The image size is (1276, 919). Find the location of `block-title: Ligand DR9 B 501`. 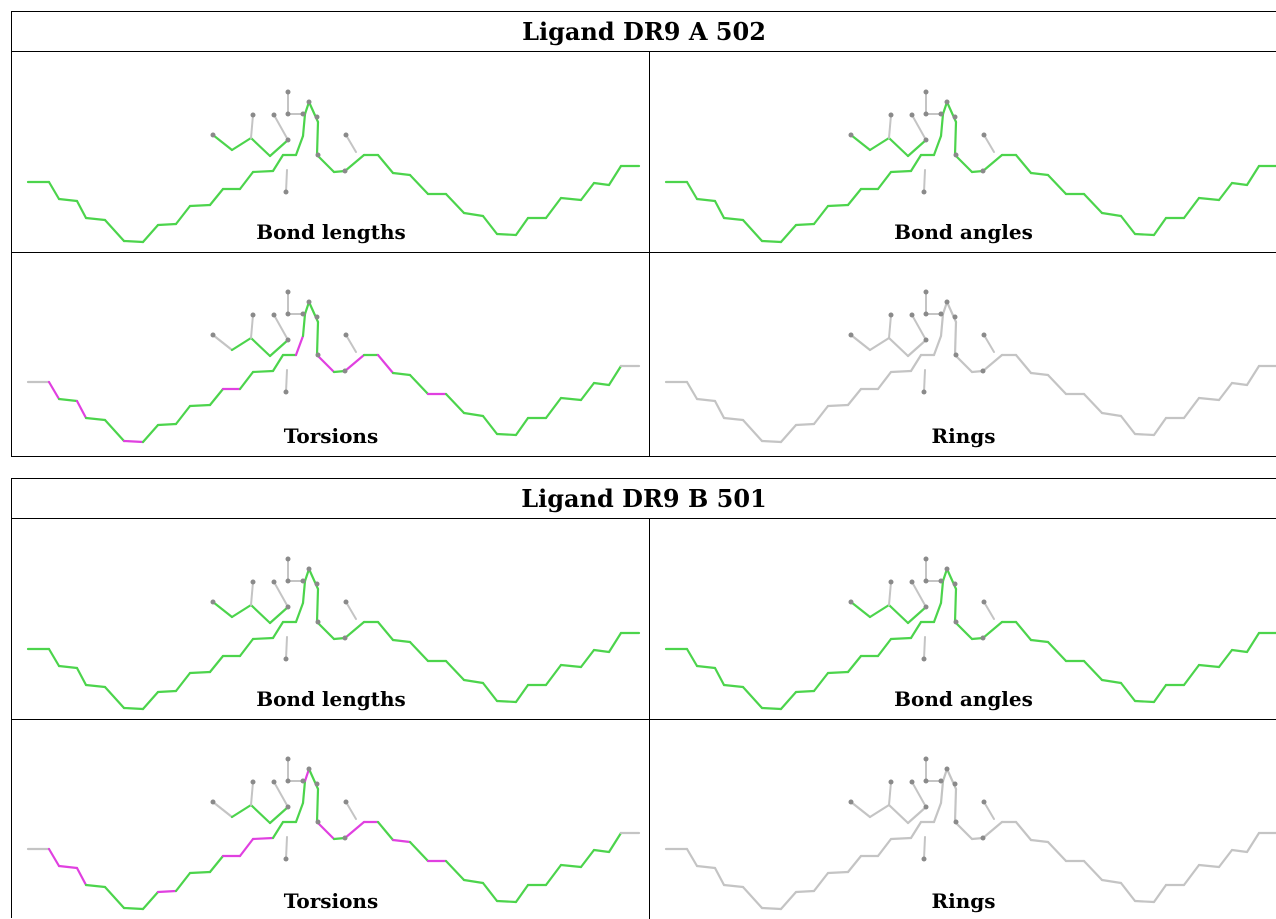

block-title: Ligand DR9 B 501 is located at coordinates (644, 499).